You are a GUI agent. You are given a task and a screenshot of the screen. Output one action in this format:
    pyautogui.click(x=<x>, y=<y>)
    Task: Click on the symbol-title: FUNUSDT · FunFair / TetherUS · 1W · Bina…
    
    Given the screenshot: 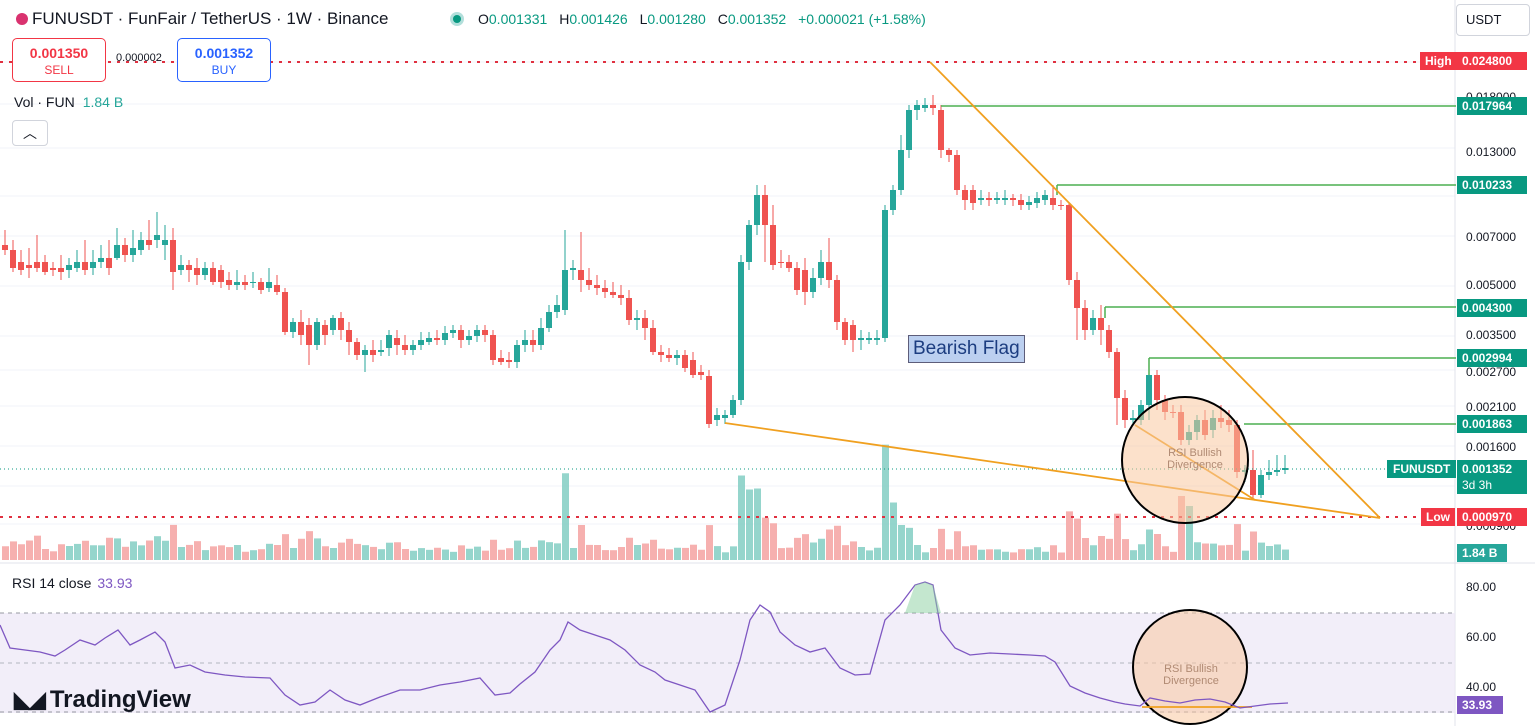 What is the action you would take?
    pyautogui.click(x=202, y=19)
    